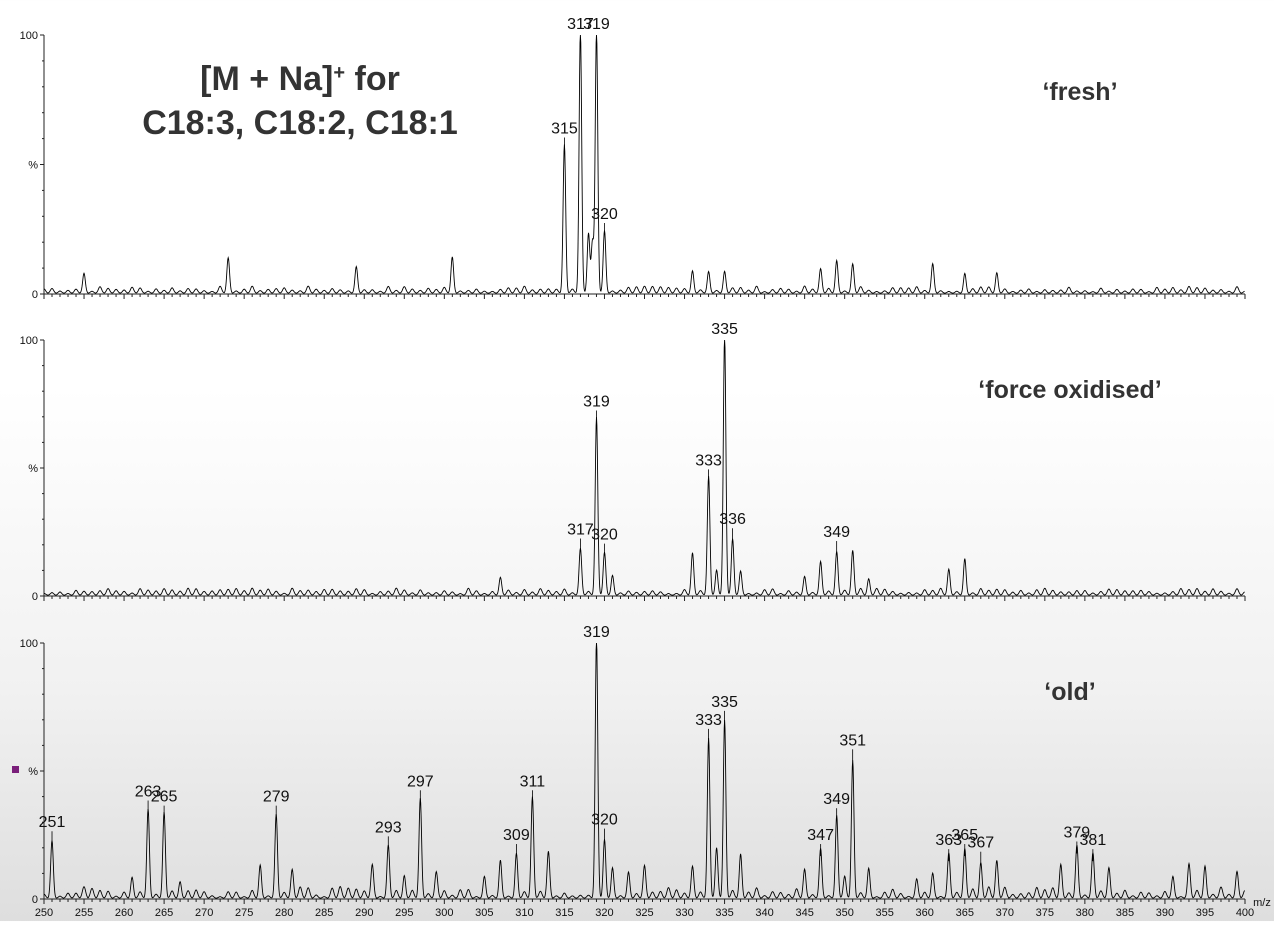  What do you see at coordinates (564, 129) in the screenshot?
I see `peak-label: 315` at bounding box center [564, 129].